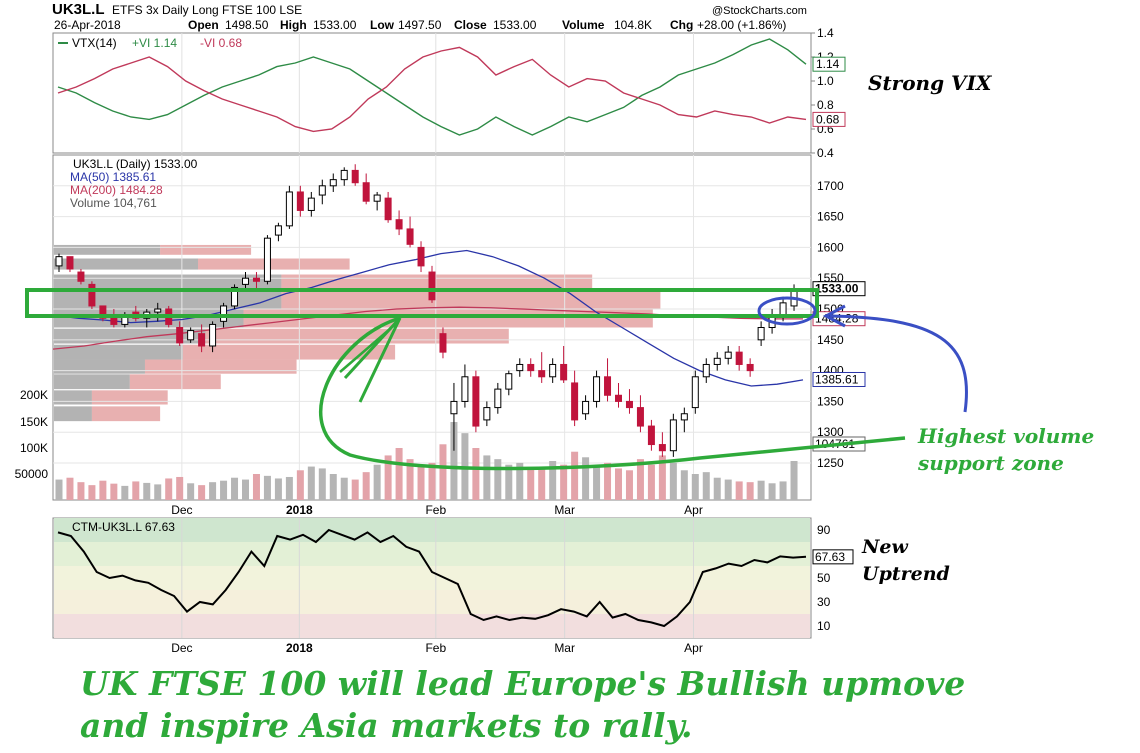  Describe the element at coordinates (825, 153) in the screenshot. I see `vortex-y-tick: 0.4` at that location.